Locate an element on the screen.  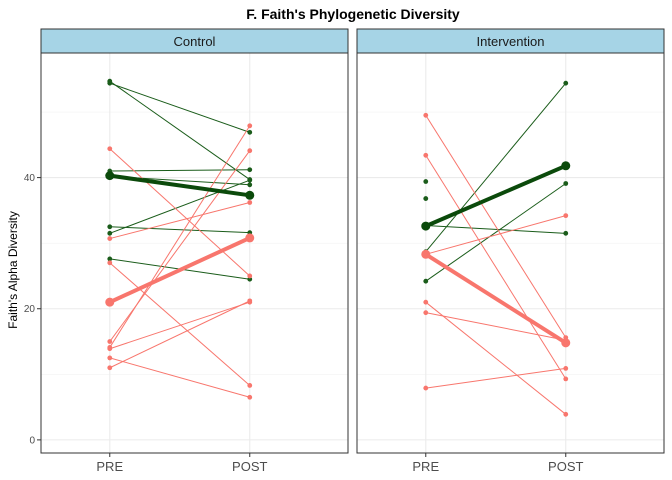
facet-strip-label: Control is located at coordinates (195, 41).